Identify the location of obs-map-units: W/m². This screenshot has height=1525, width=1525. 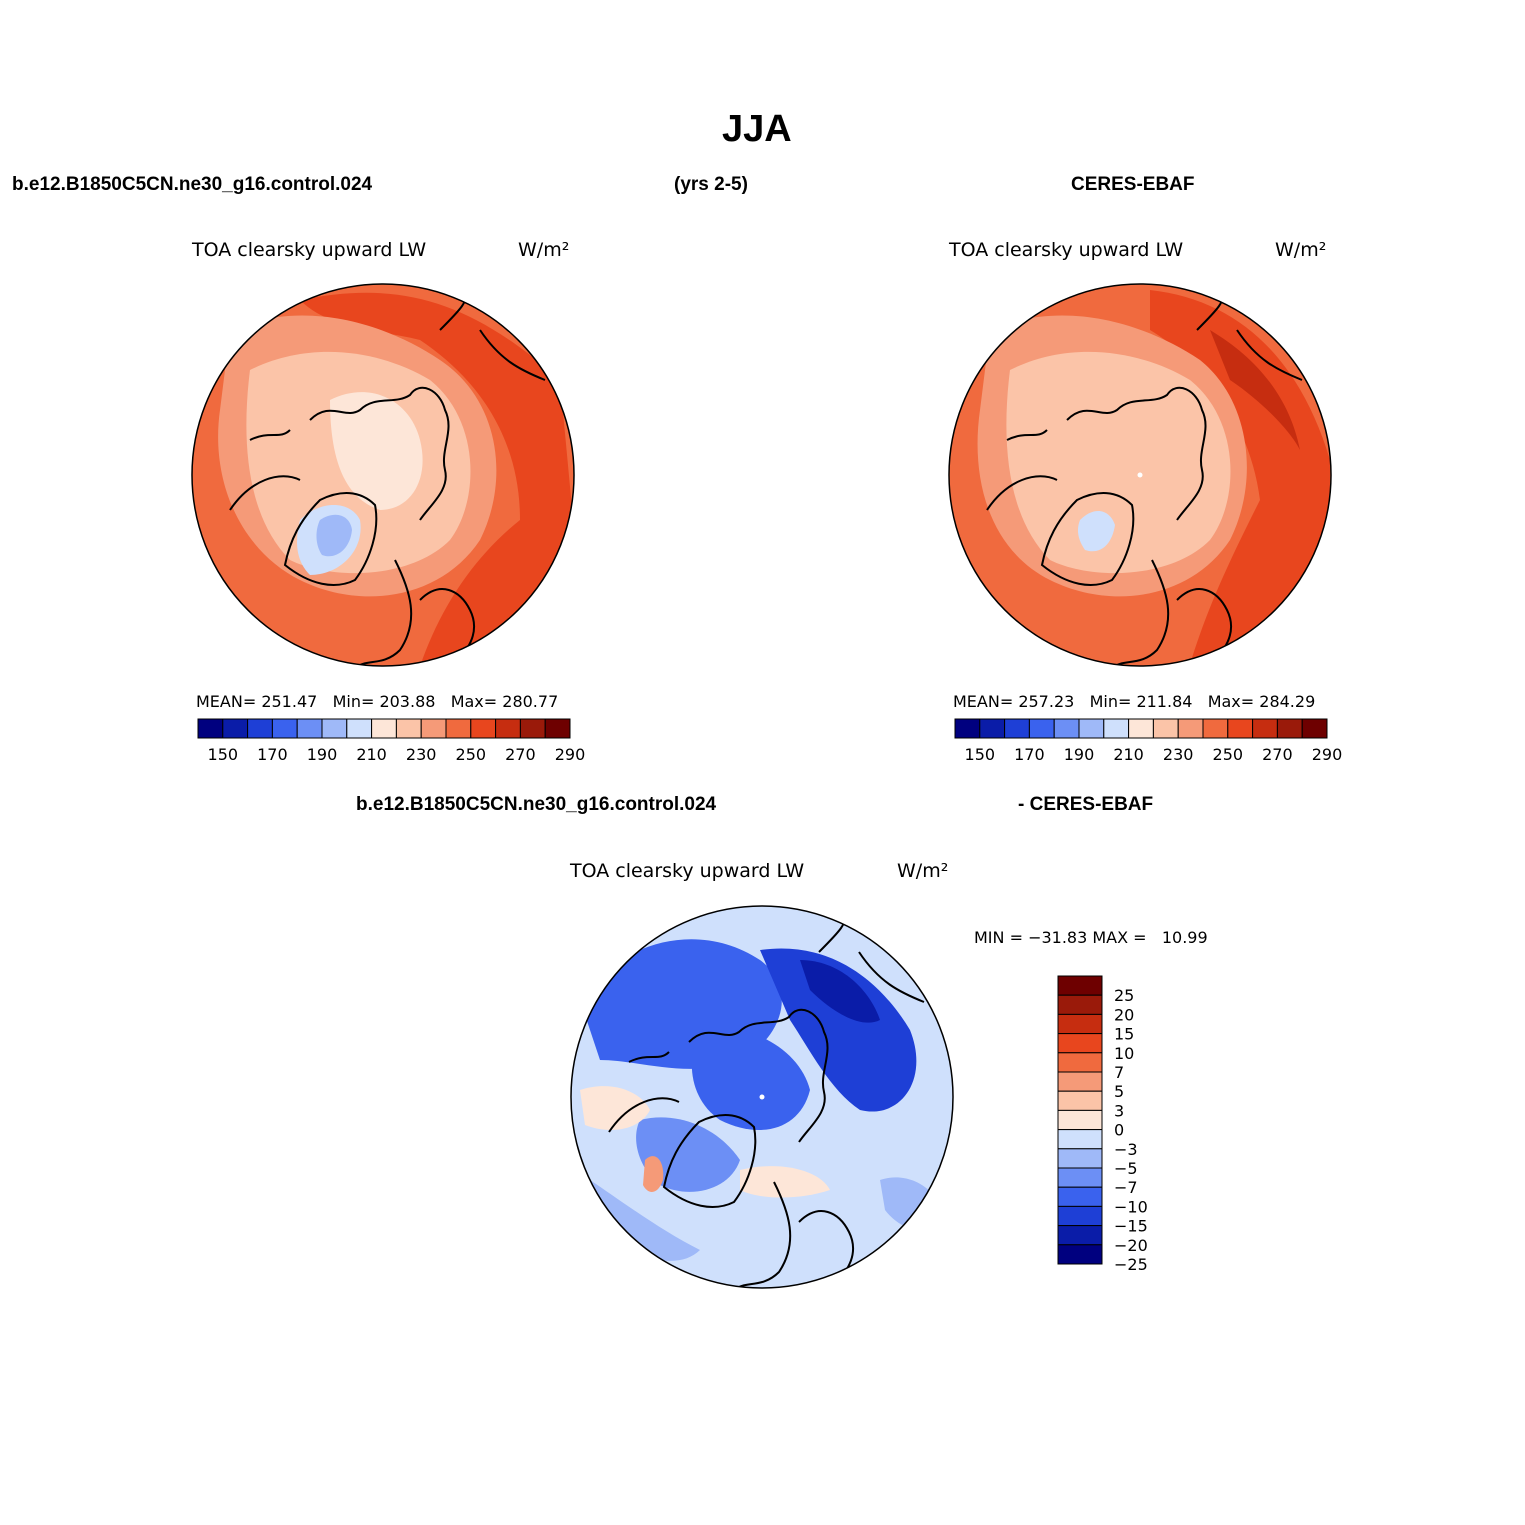
(1301, 250).